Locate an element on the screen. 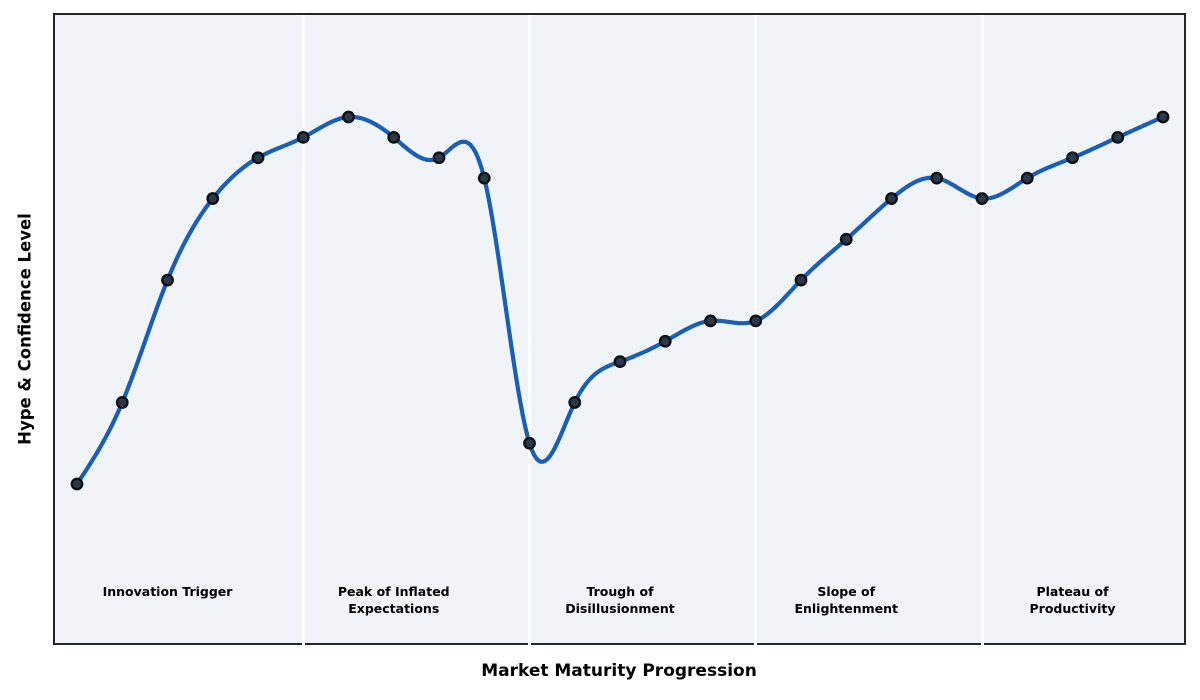  phase-label-peak-of-inflated-expectations: Peak of Inflated Expectations is located at coordinates (393, 600).